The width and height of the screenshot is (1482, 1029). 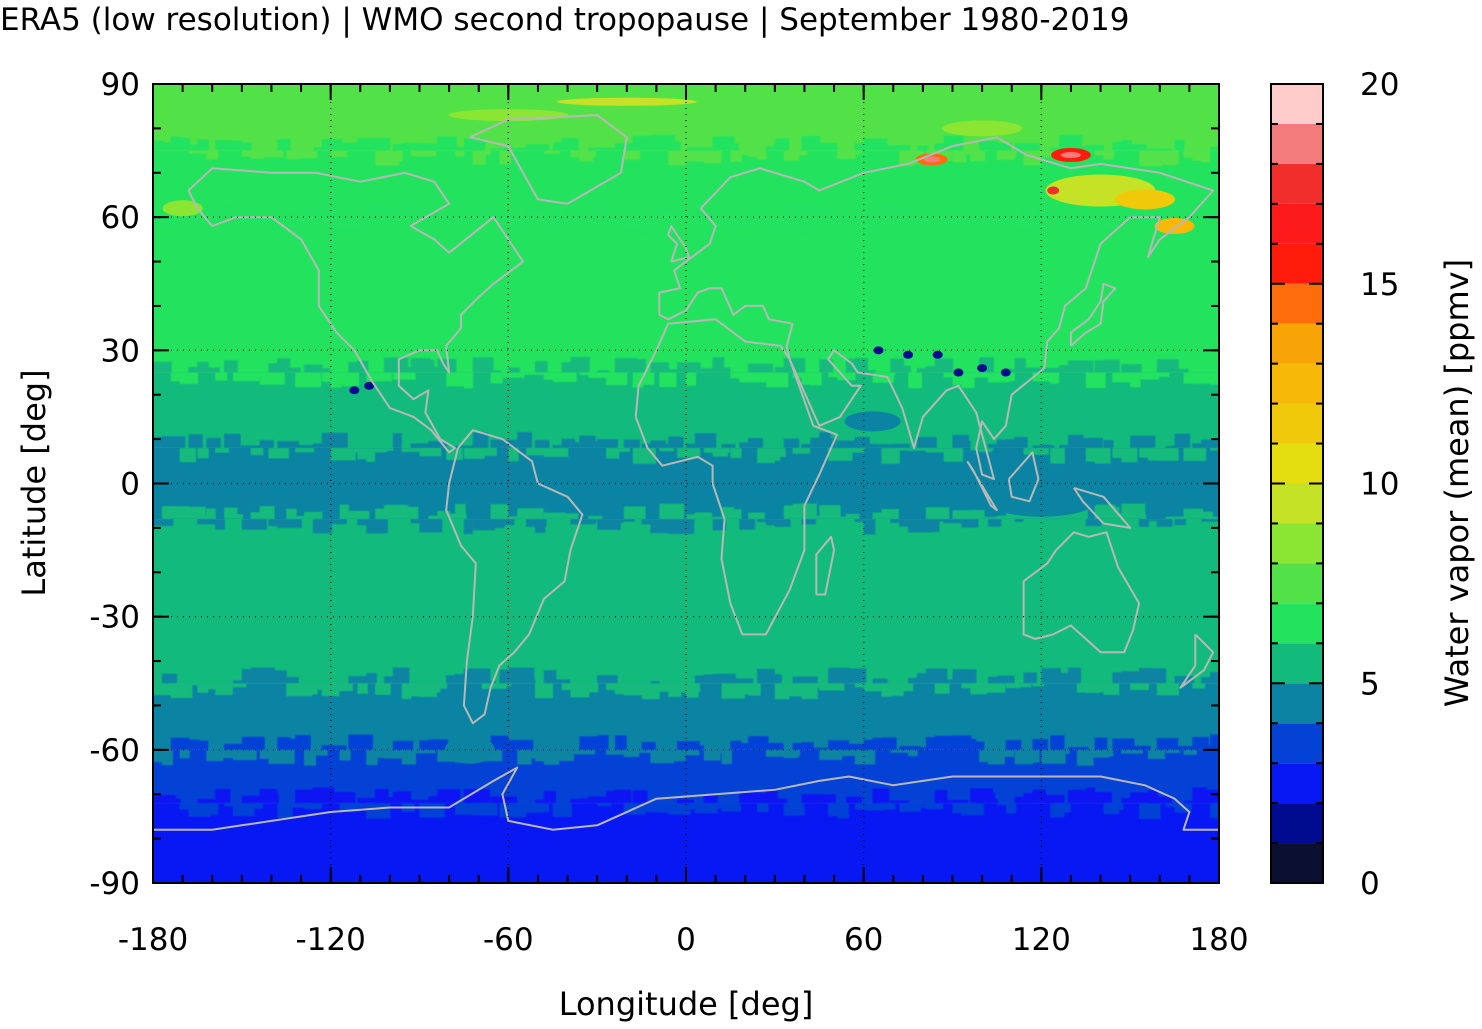 I want to click on colorbar-label: Water vapor (mean) [ppmv], so click(x=1457, y=483).